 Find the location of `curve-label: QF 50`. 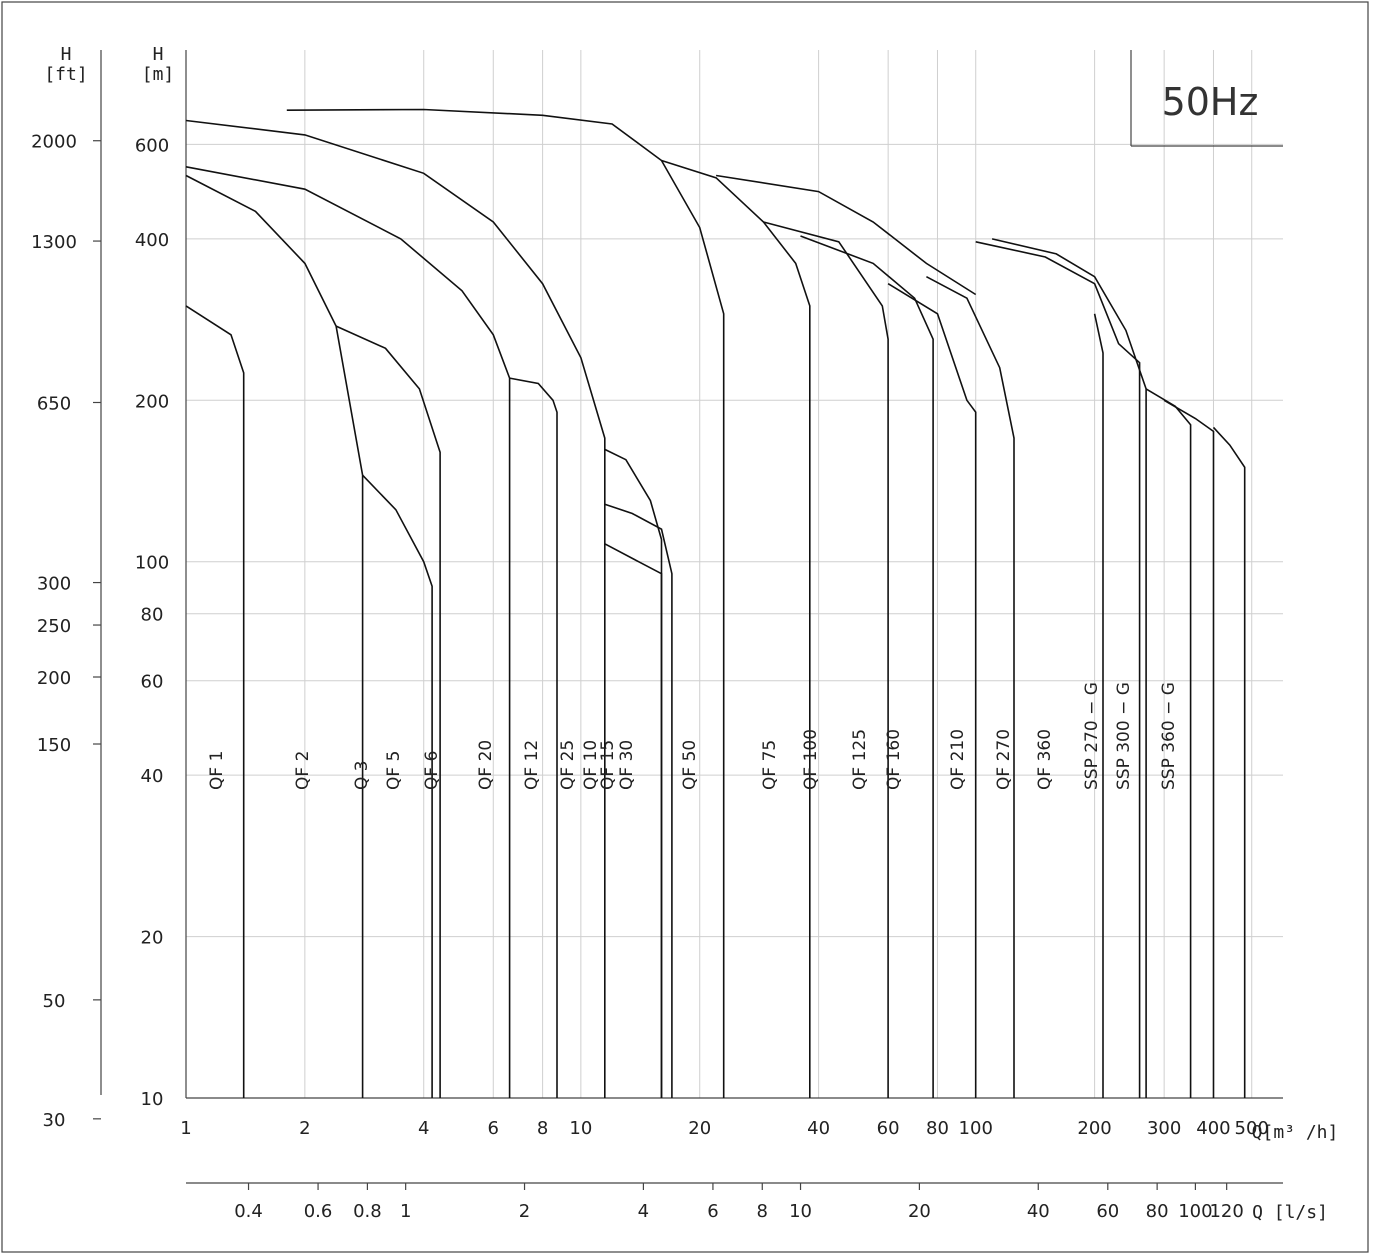

curve-label: QF 50 is located at coordinates (690, 765).